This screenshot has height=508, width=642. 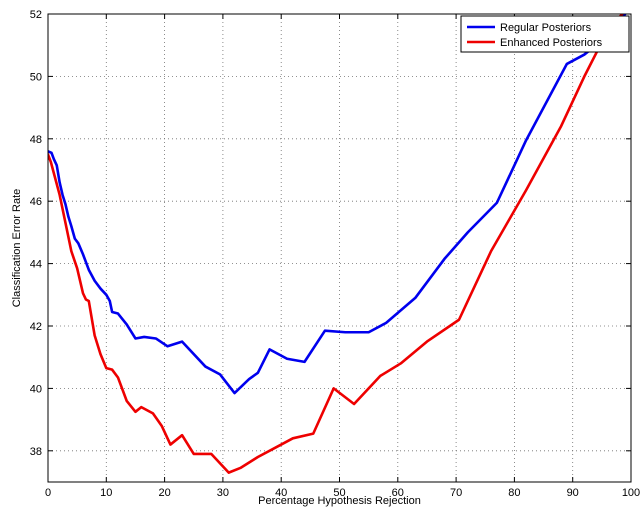 I want to click on y-axis-title: Classification Error Rate, so click(x=17, y=248).